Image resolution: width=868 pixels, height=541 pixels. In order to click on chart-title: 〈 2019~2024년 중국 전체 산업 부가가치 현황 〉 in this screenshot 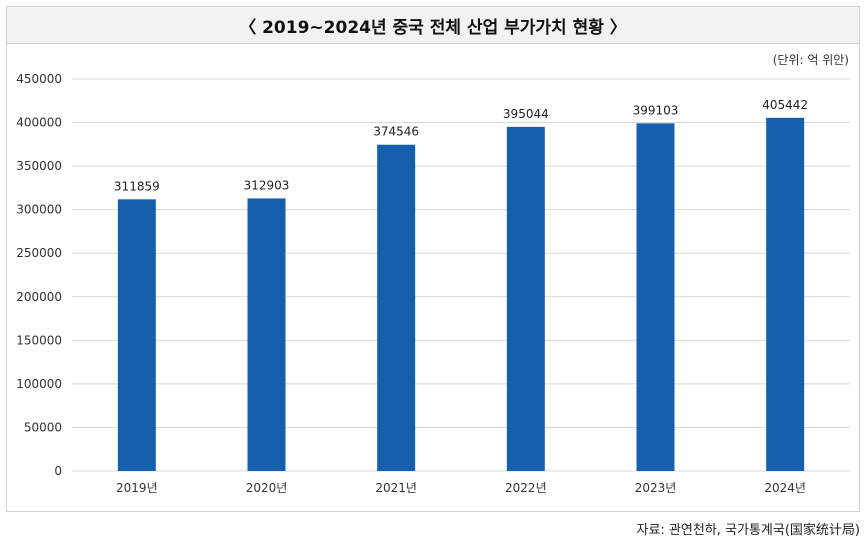, I will do `click(433, 25)`.